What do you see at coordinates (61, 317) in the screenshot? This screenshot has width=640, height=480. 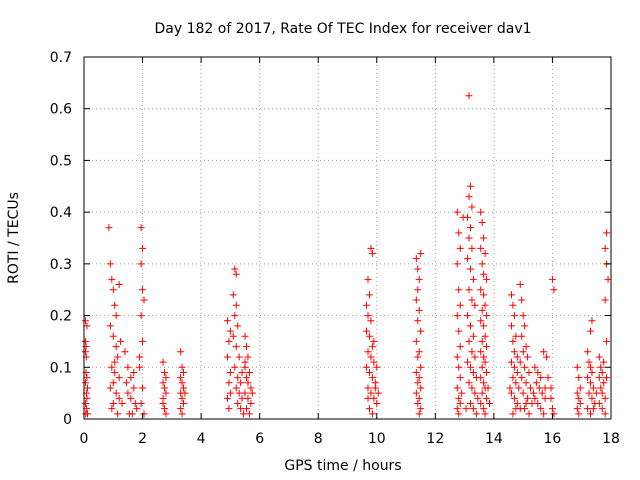 I see `y-tick-label: 0.2` at bounding box center [61, 317].